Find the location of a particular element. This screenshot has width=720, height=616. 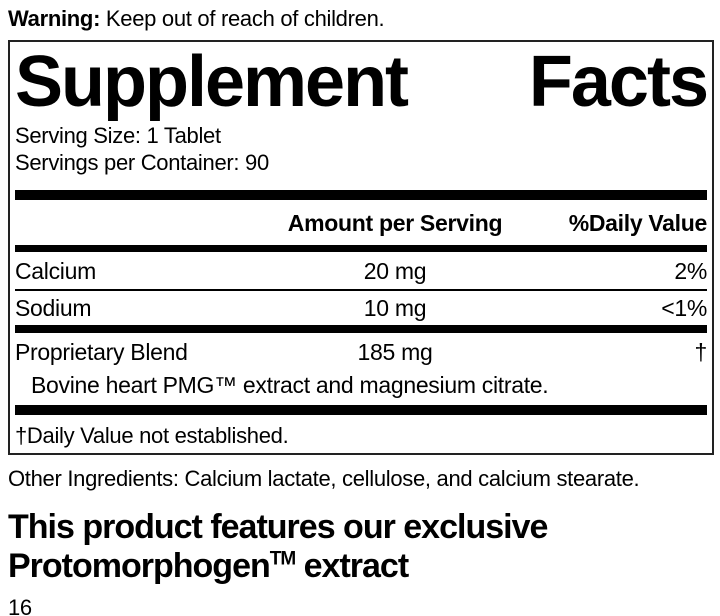

divider-bar-bottom is located at coordinates (361, 410).